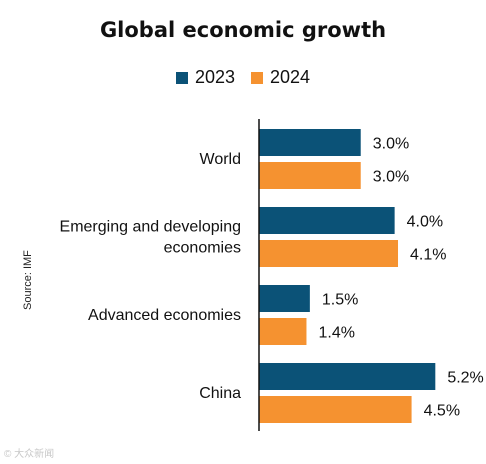  Describe the element at coordinates (29, 454) in the screenshot. I see `watermark: © 大众新闻` at that location.